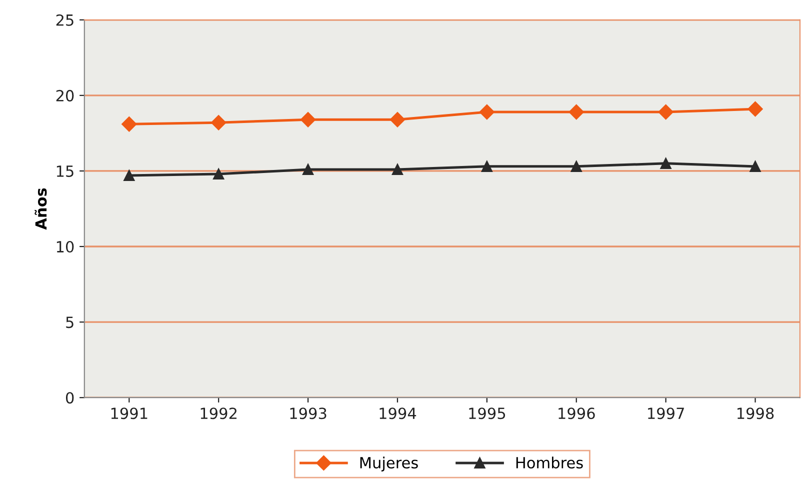 Image resolution: width=804 pixels, height=497 pixels. Describe the element at coordinates (65, 171) in the screenshot. I see `y-tick-label: 15` at that location.